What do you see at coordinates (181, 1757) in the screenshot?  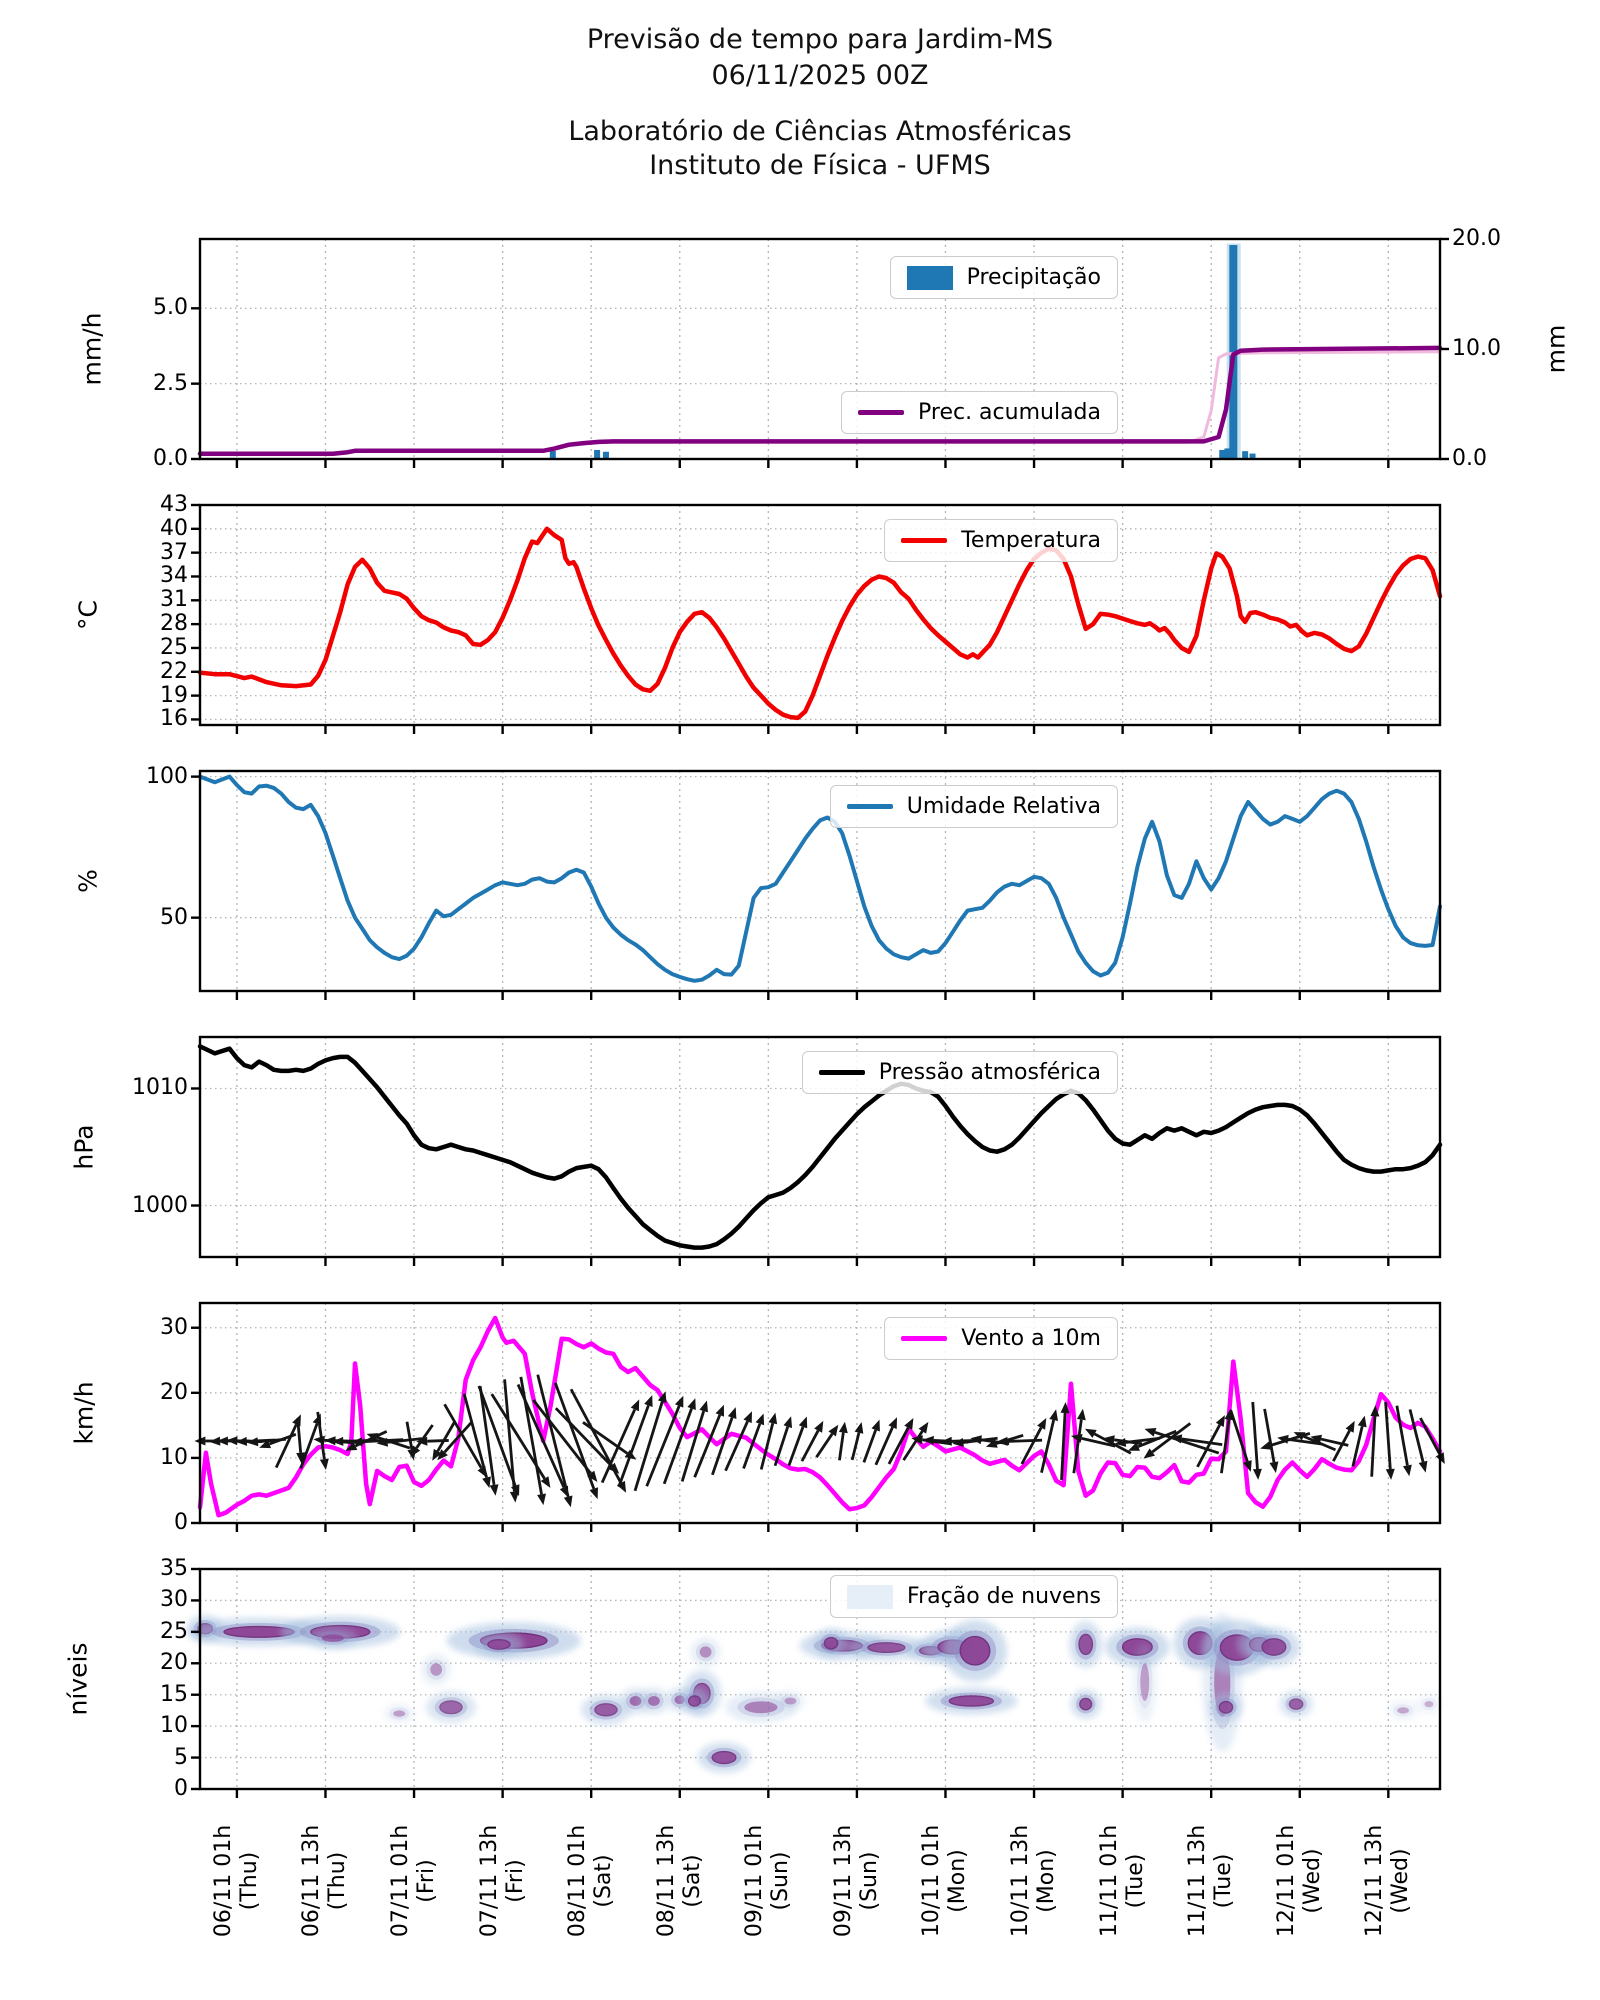 I see `y-tick-label: 5` at bounding box center [181, 1757].